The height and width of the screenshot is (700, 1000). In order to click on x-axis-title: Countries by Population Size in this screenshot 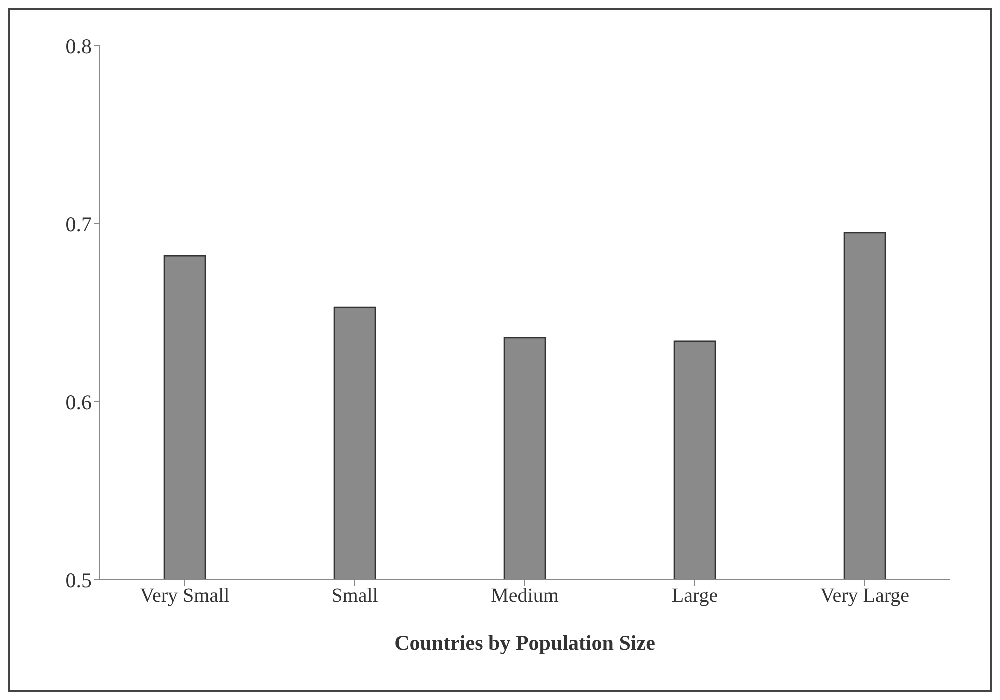, I will do `click(525, 643)`.